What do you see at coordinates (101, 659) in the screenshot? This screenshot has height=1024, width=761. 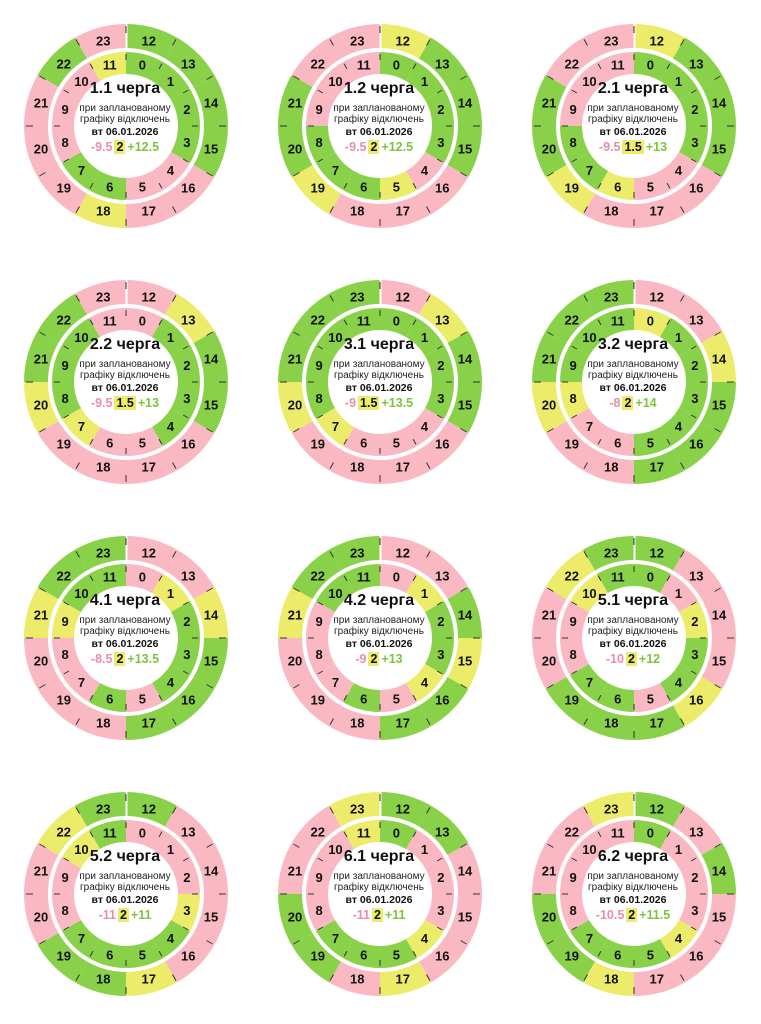 I see `off-hours: -8.5` at bounding box center [101, 659].